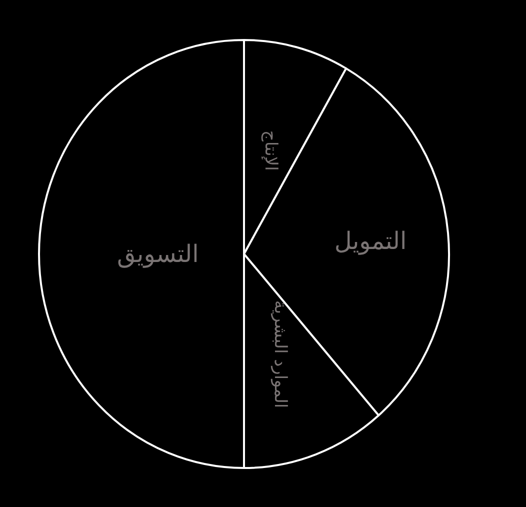 Image resolution: width=526 pixels, height=507 pixels. What do you see at coordinates (370, 241) in the screenshot?
I see `slice-label: التمويل` at bounding box center [370, 241].